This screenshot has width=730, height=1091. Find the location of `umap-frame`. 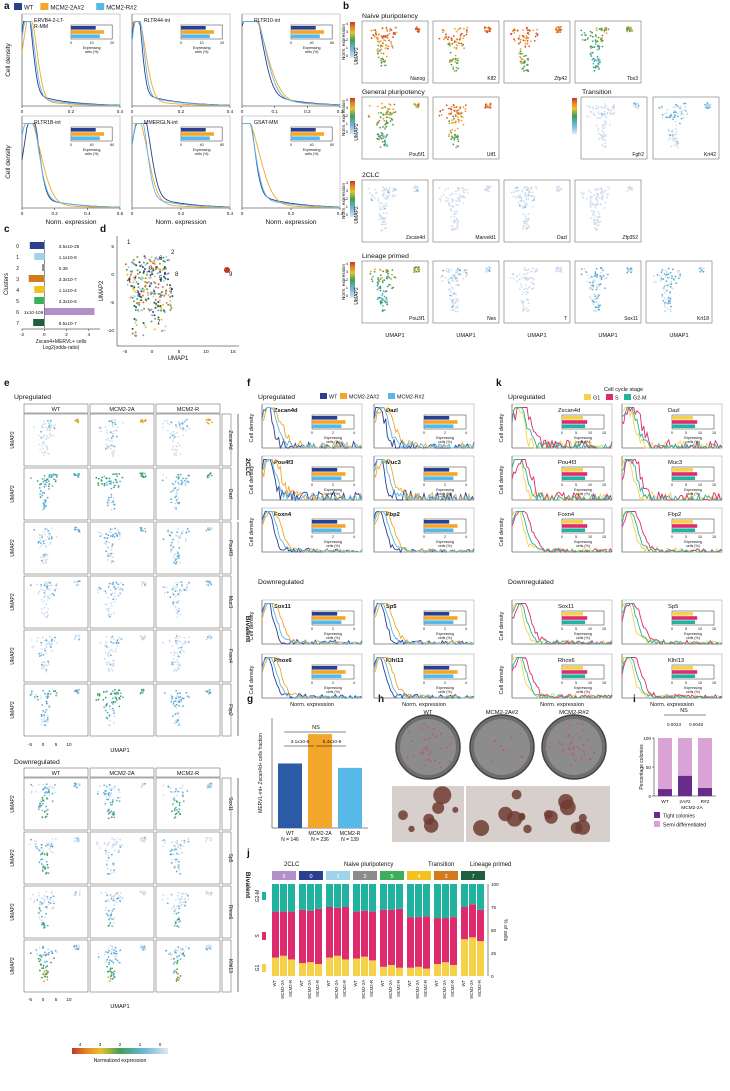

umap-frame is located at coordinates (466, 128).